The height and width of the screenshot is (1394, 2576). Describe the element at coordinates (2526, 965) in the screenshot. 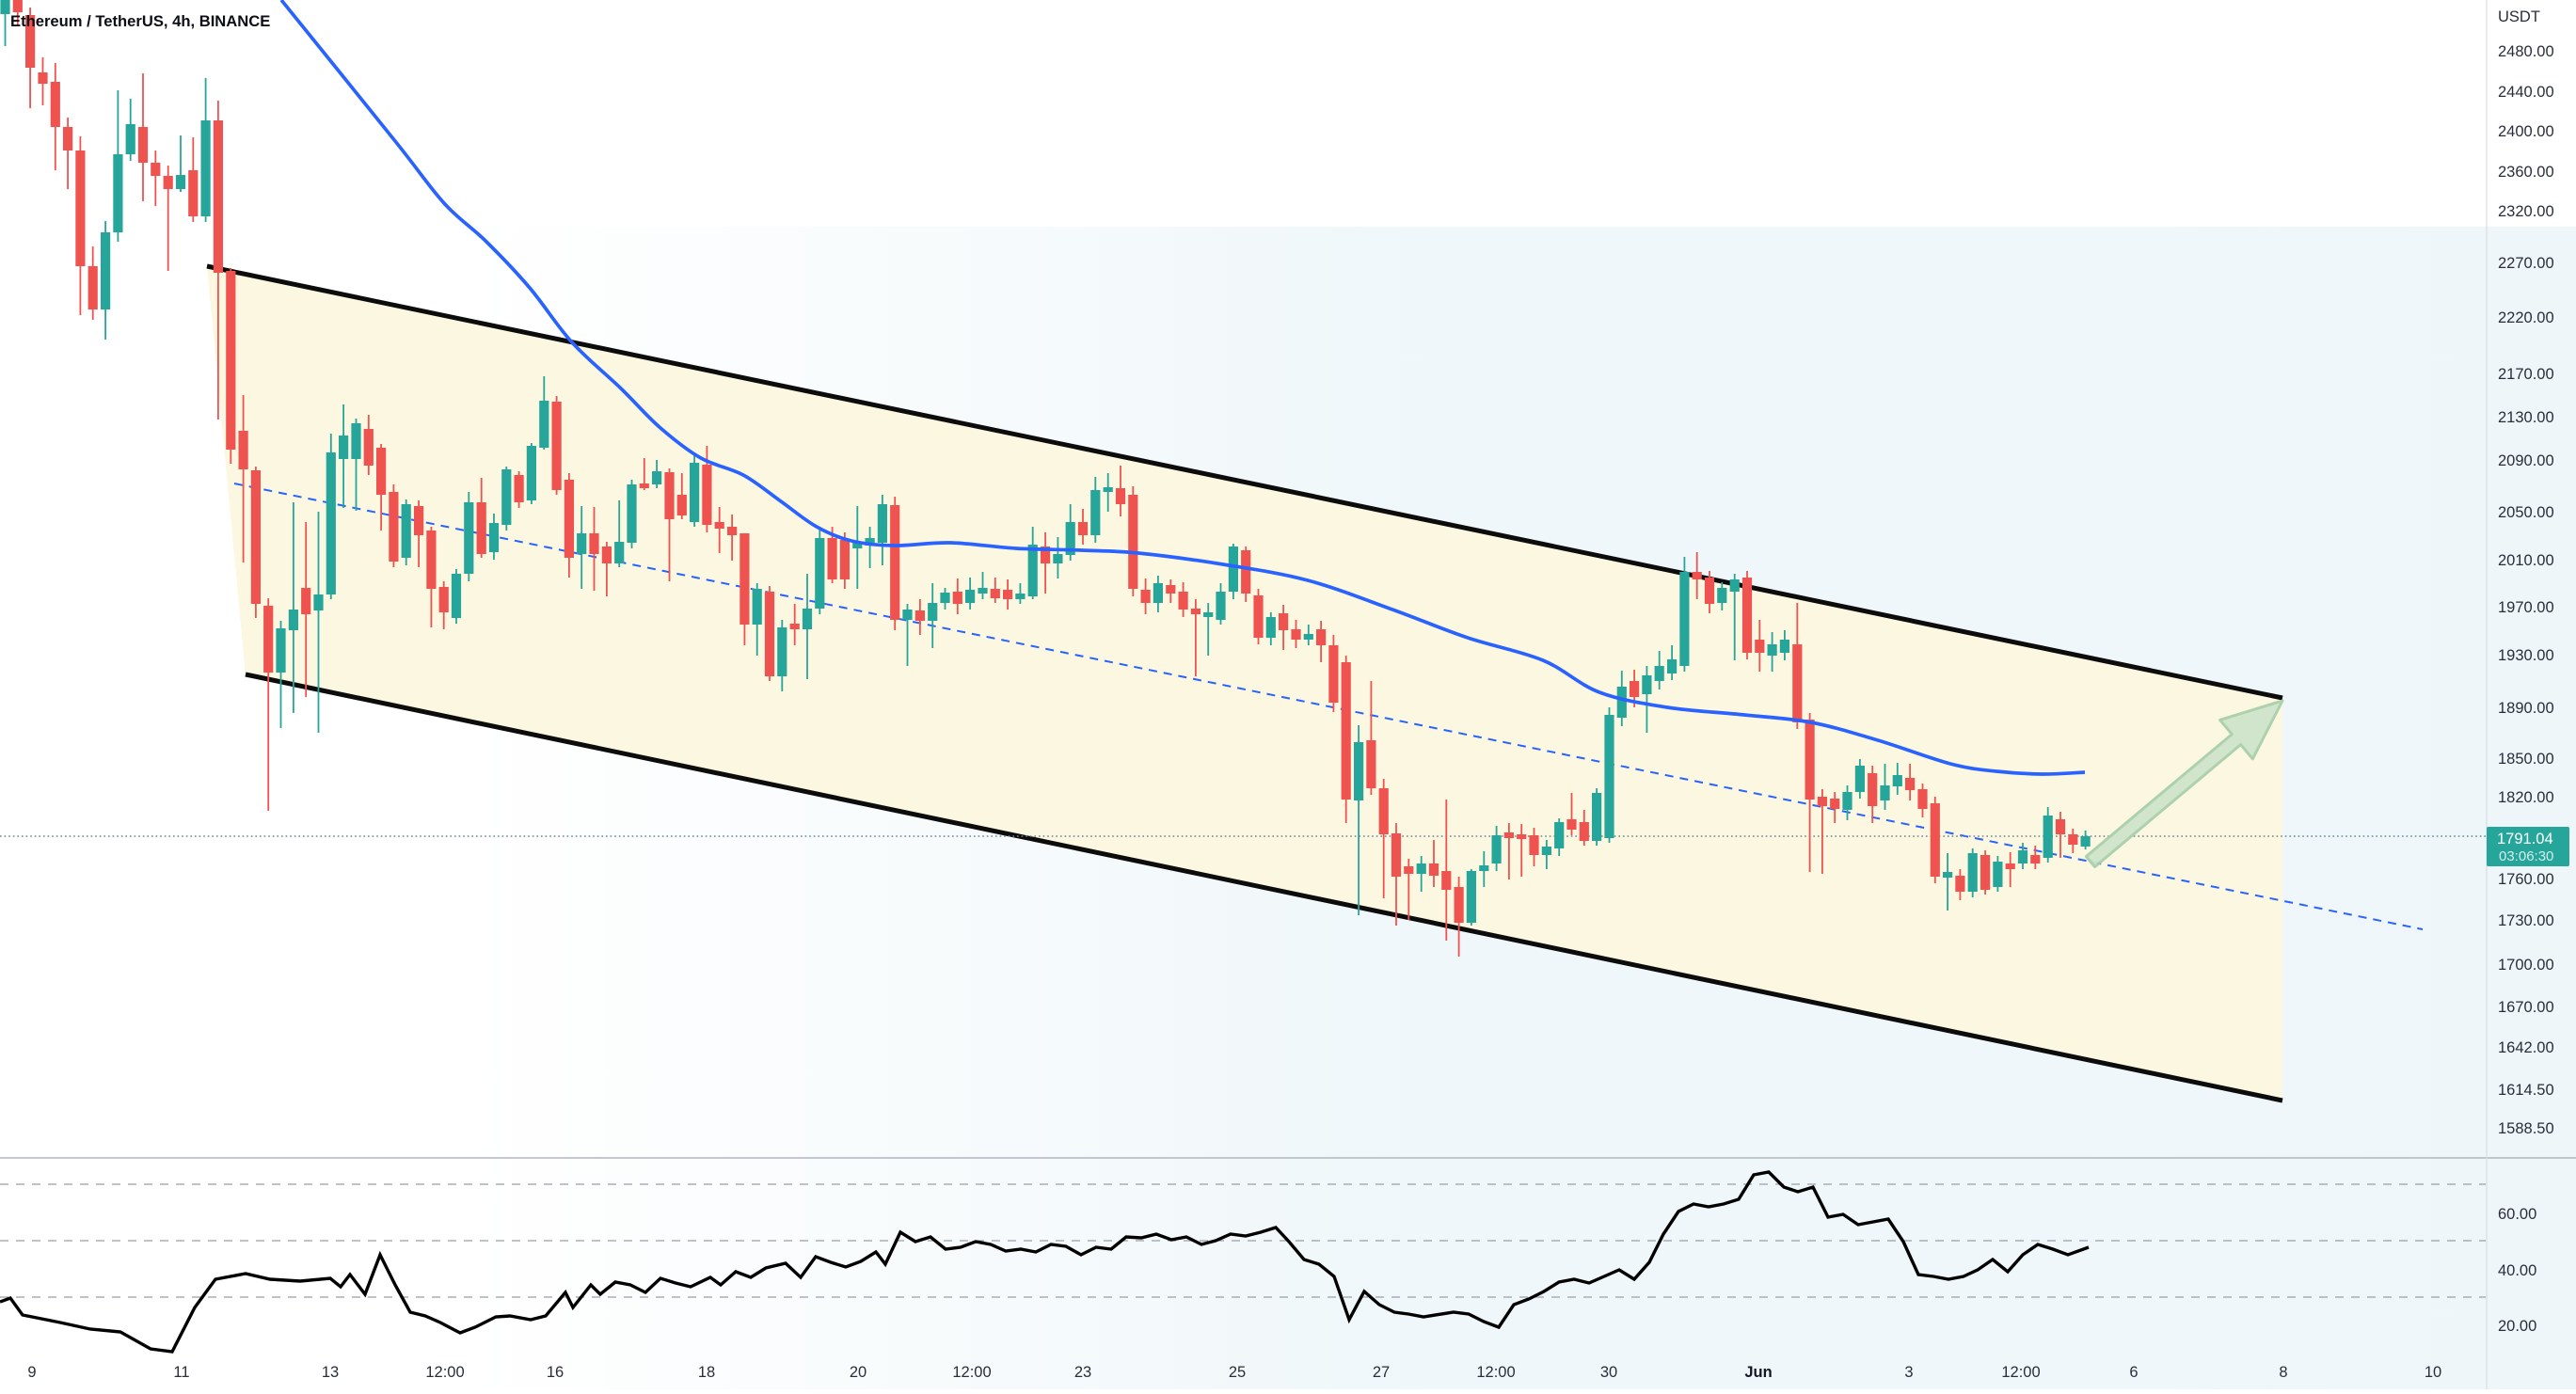

I see `svg-text: 1700.00` at that location.